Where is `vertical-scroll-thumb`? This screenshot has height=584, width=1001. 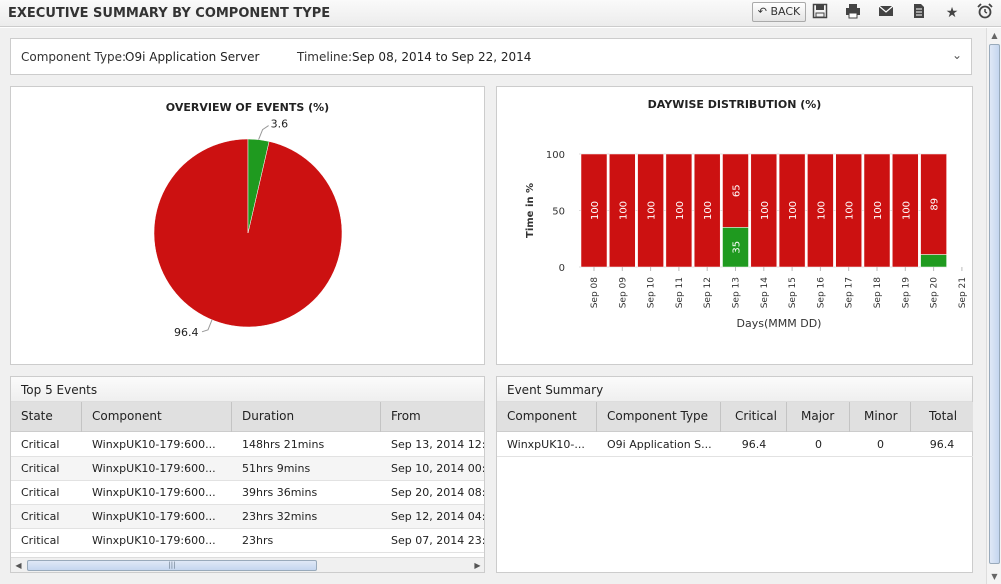 vertical-scroll-thumb is located at coordinates (994, 304).